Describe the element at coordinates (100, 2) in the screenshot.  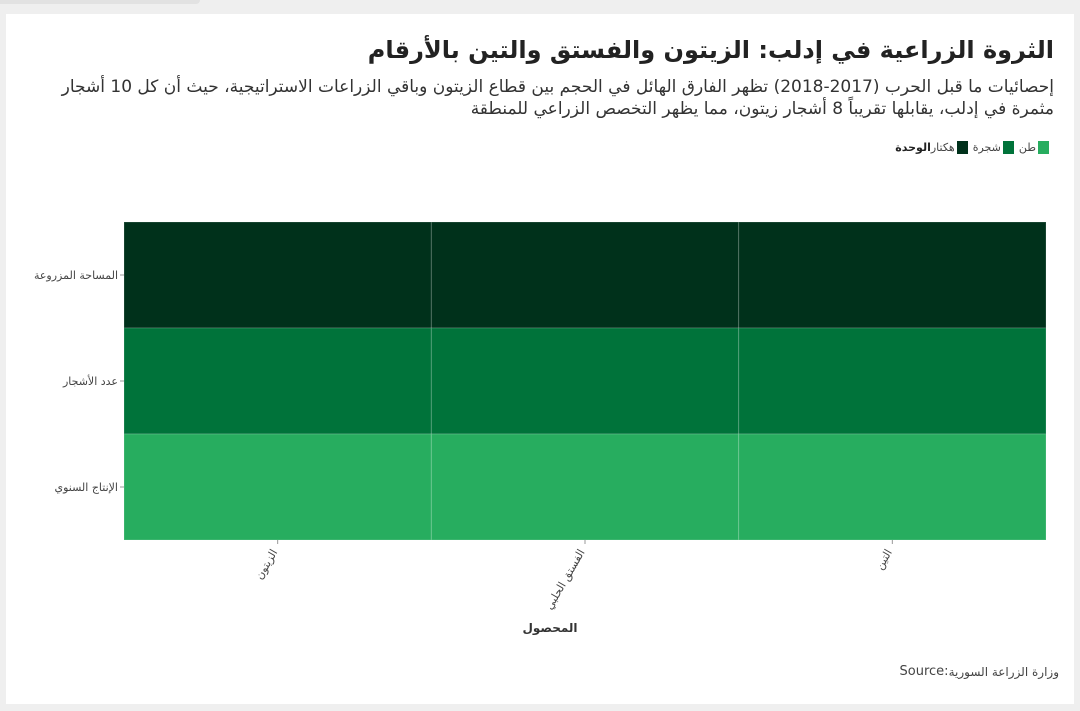
I see `tab-stub` at that location.